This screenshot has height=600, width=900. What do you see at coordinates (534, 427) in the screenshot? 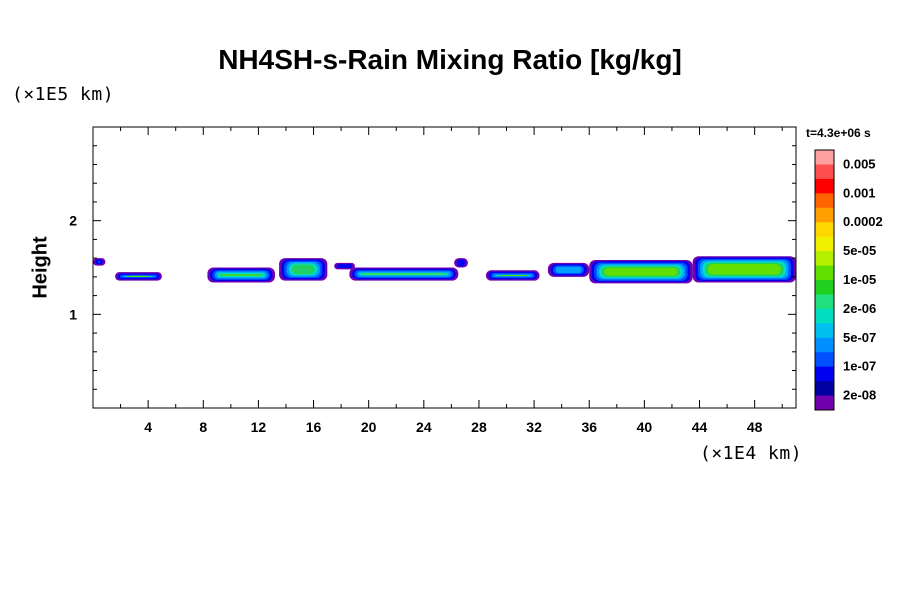
I see `x-tick-label: 32` at bounding box center [534, 427].